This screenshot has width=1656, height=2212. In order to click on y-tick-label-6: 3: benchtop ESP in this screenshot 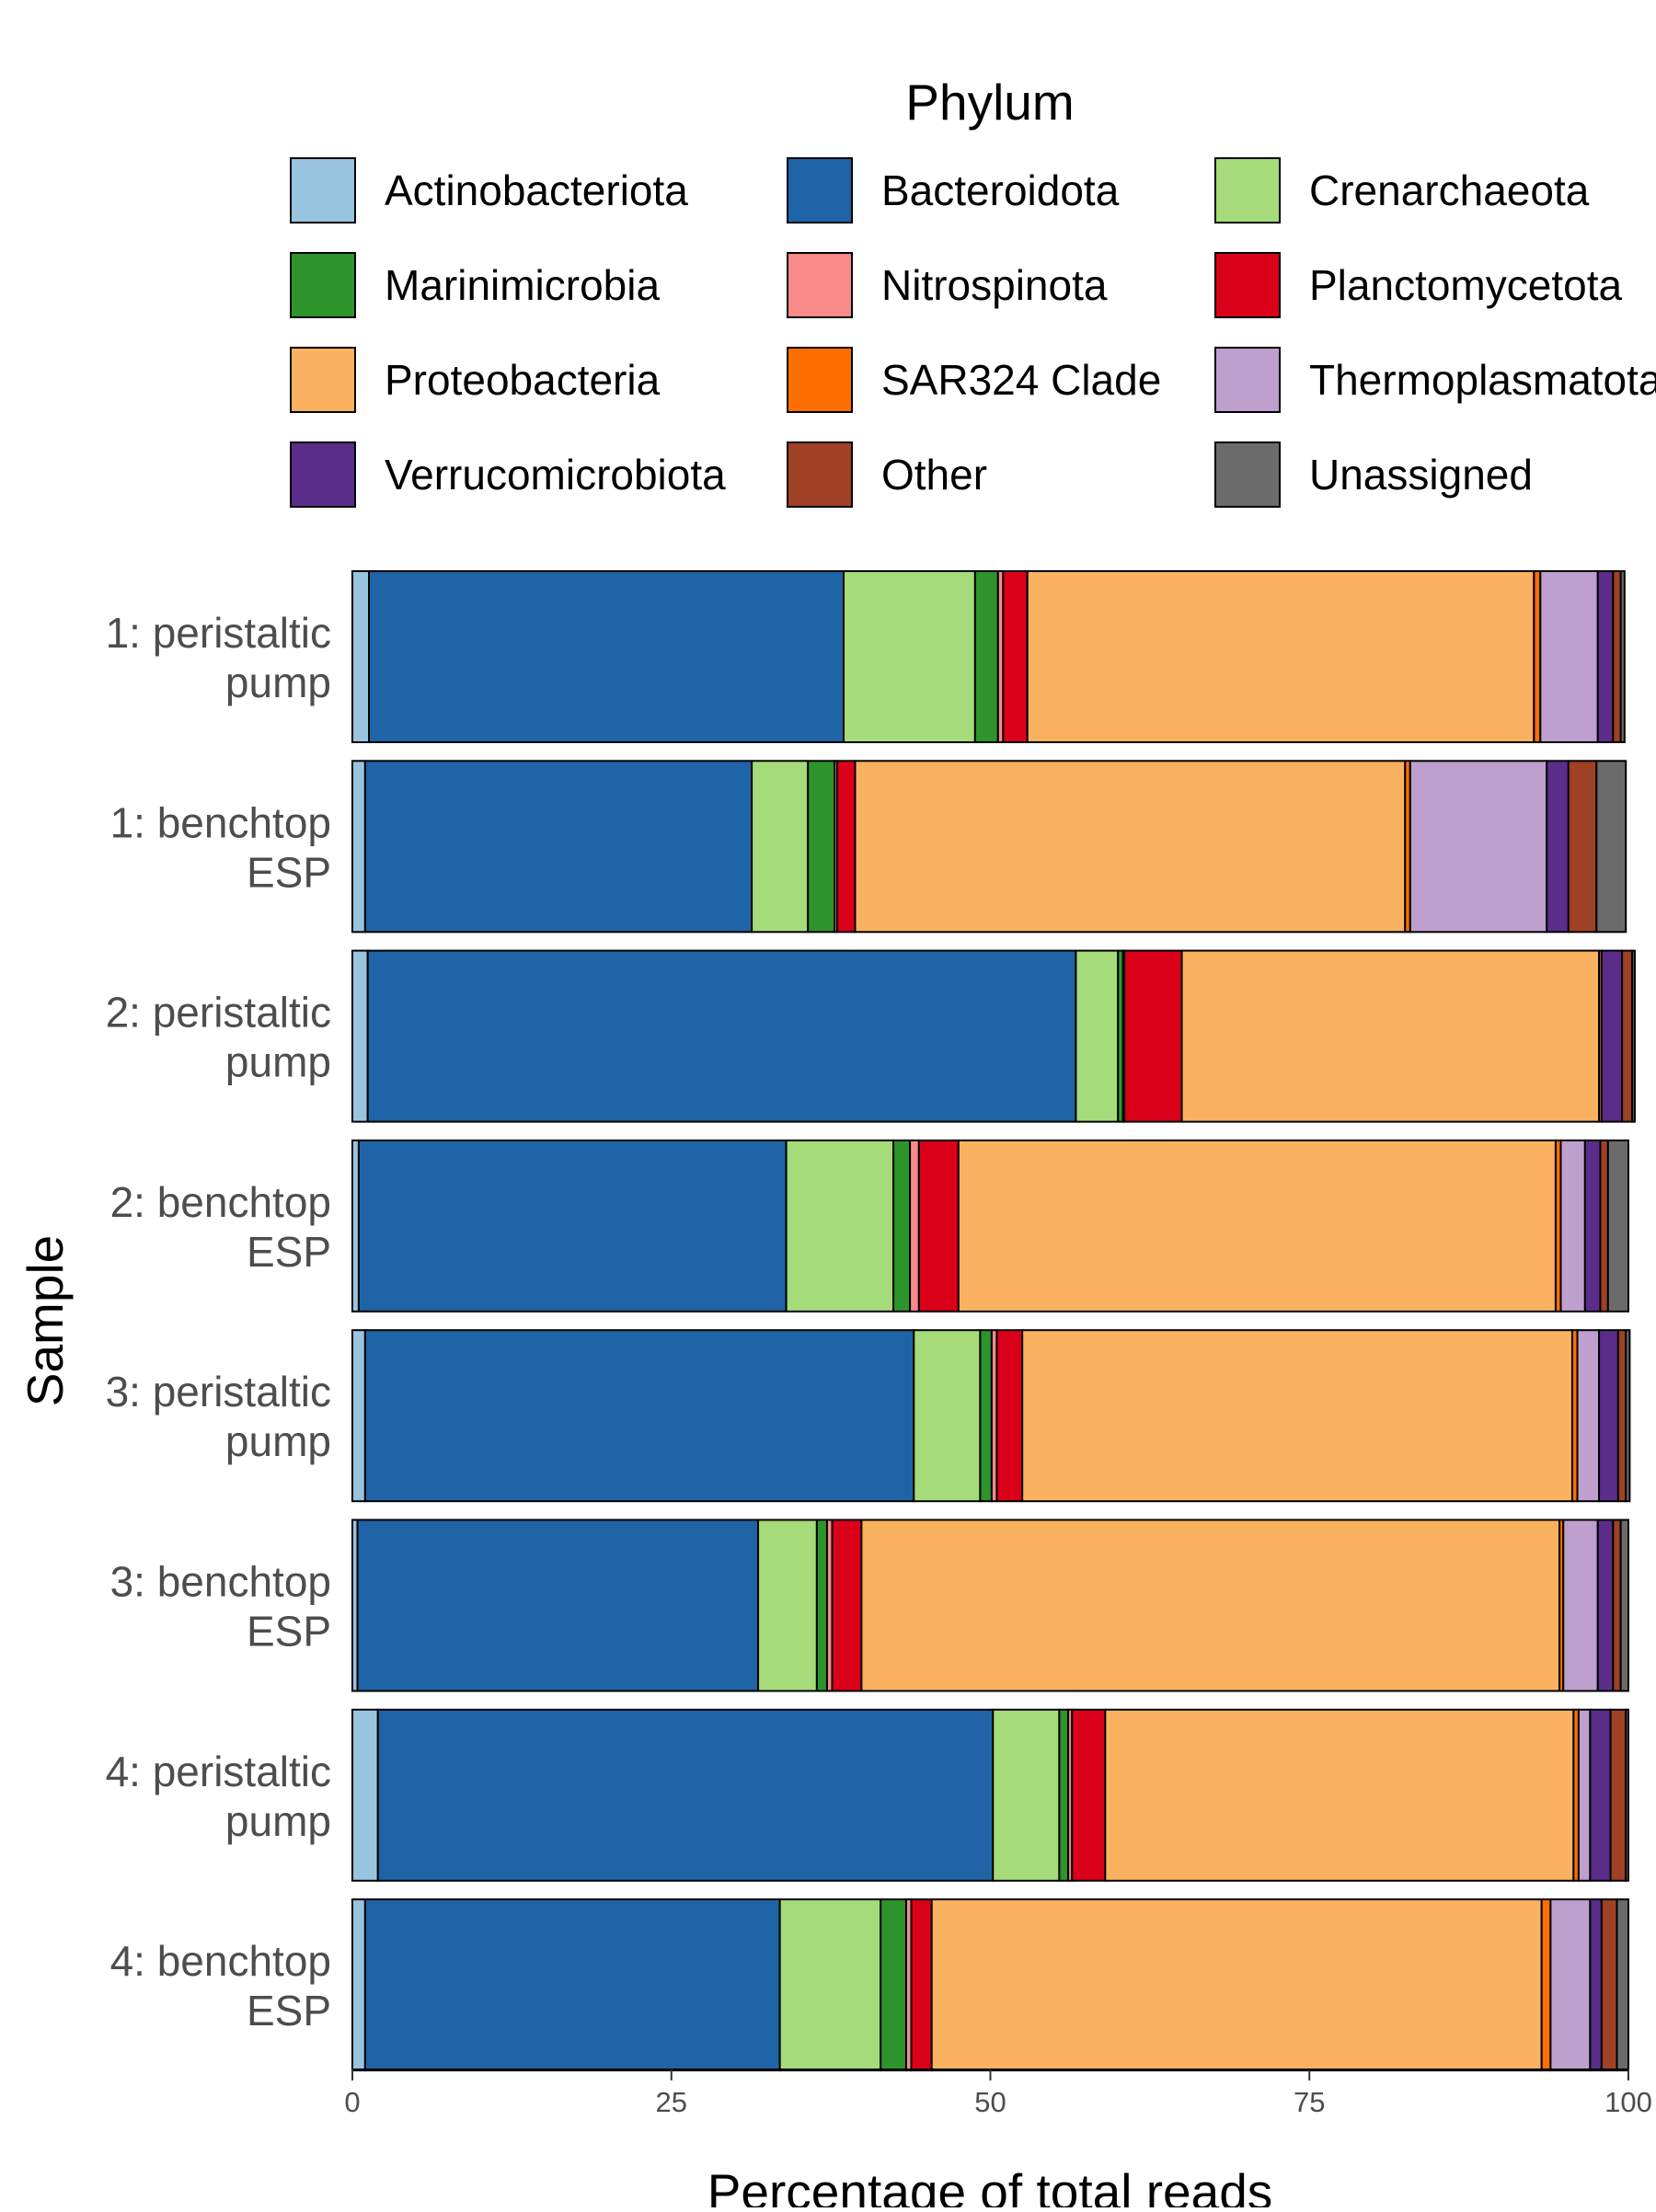, I will do `click(220, 1607)`.